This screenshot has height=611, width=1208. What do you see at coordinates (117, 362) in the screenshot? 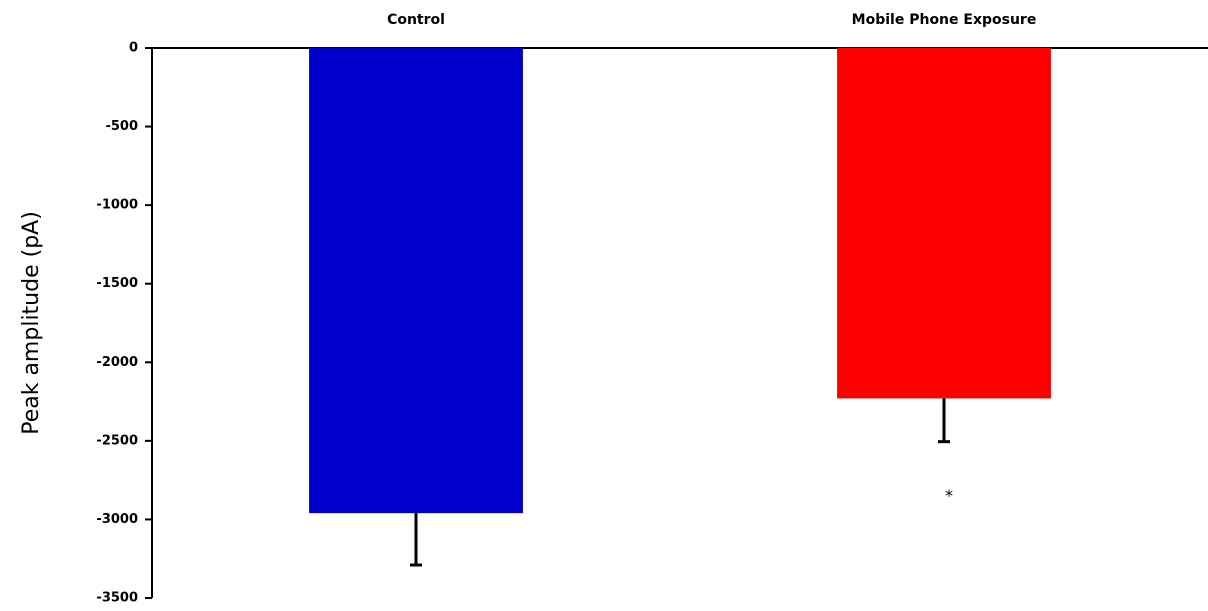
I see `y-tick-label: -2000` at bounding box center [117, 362].